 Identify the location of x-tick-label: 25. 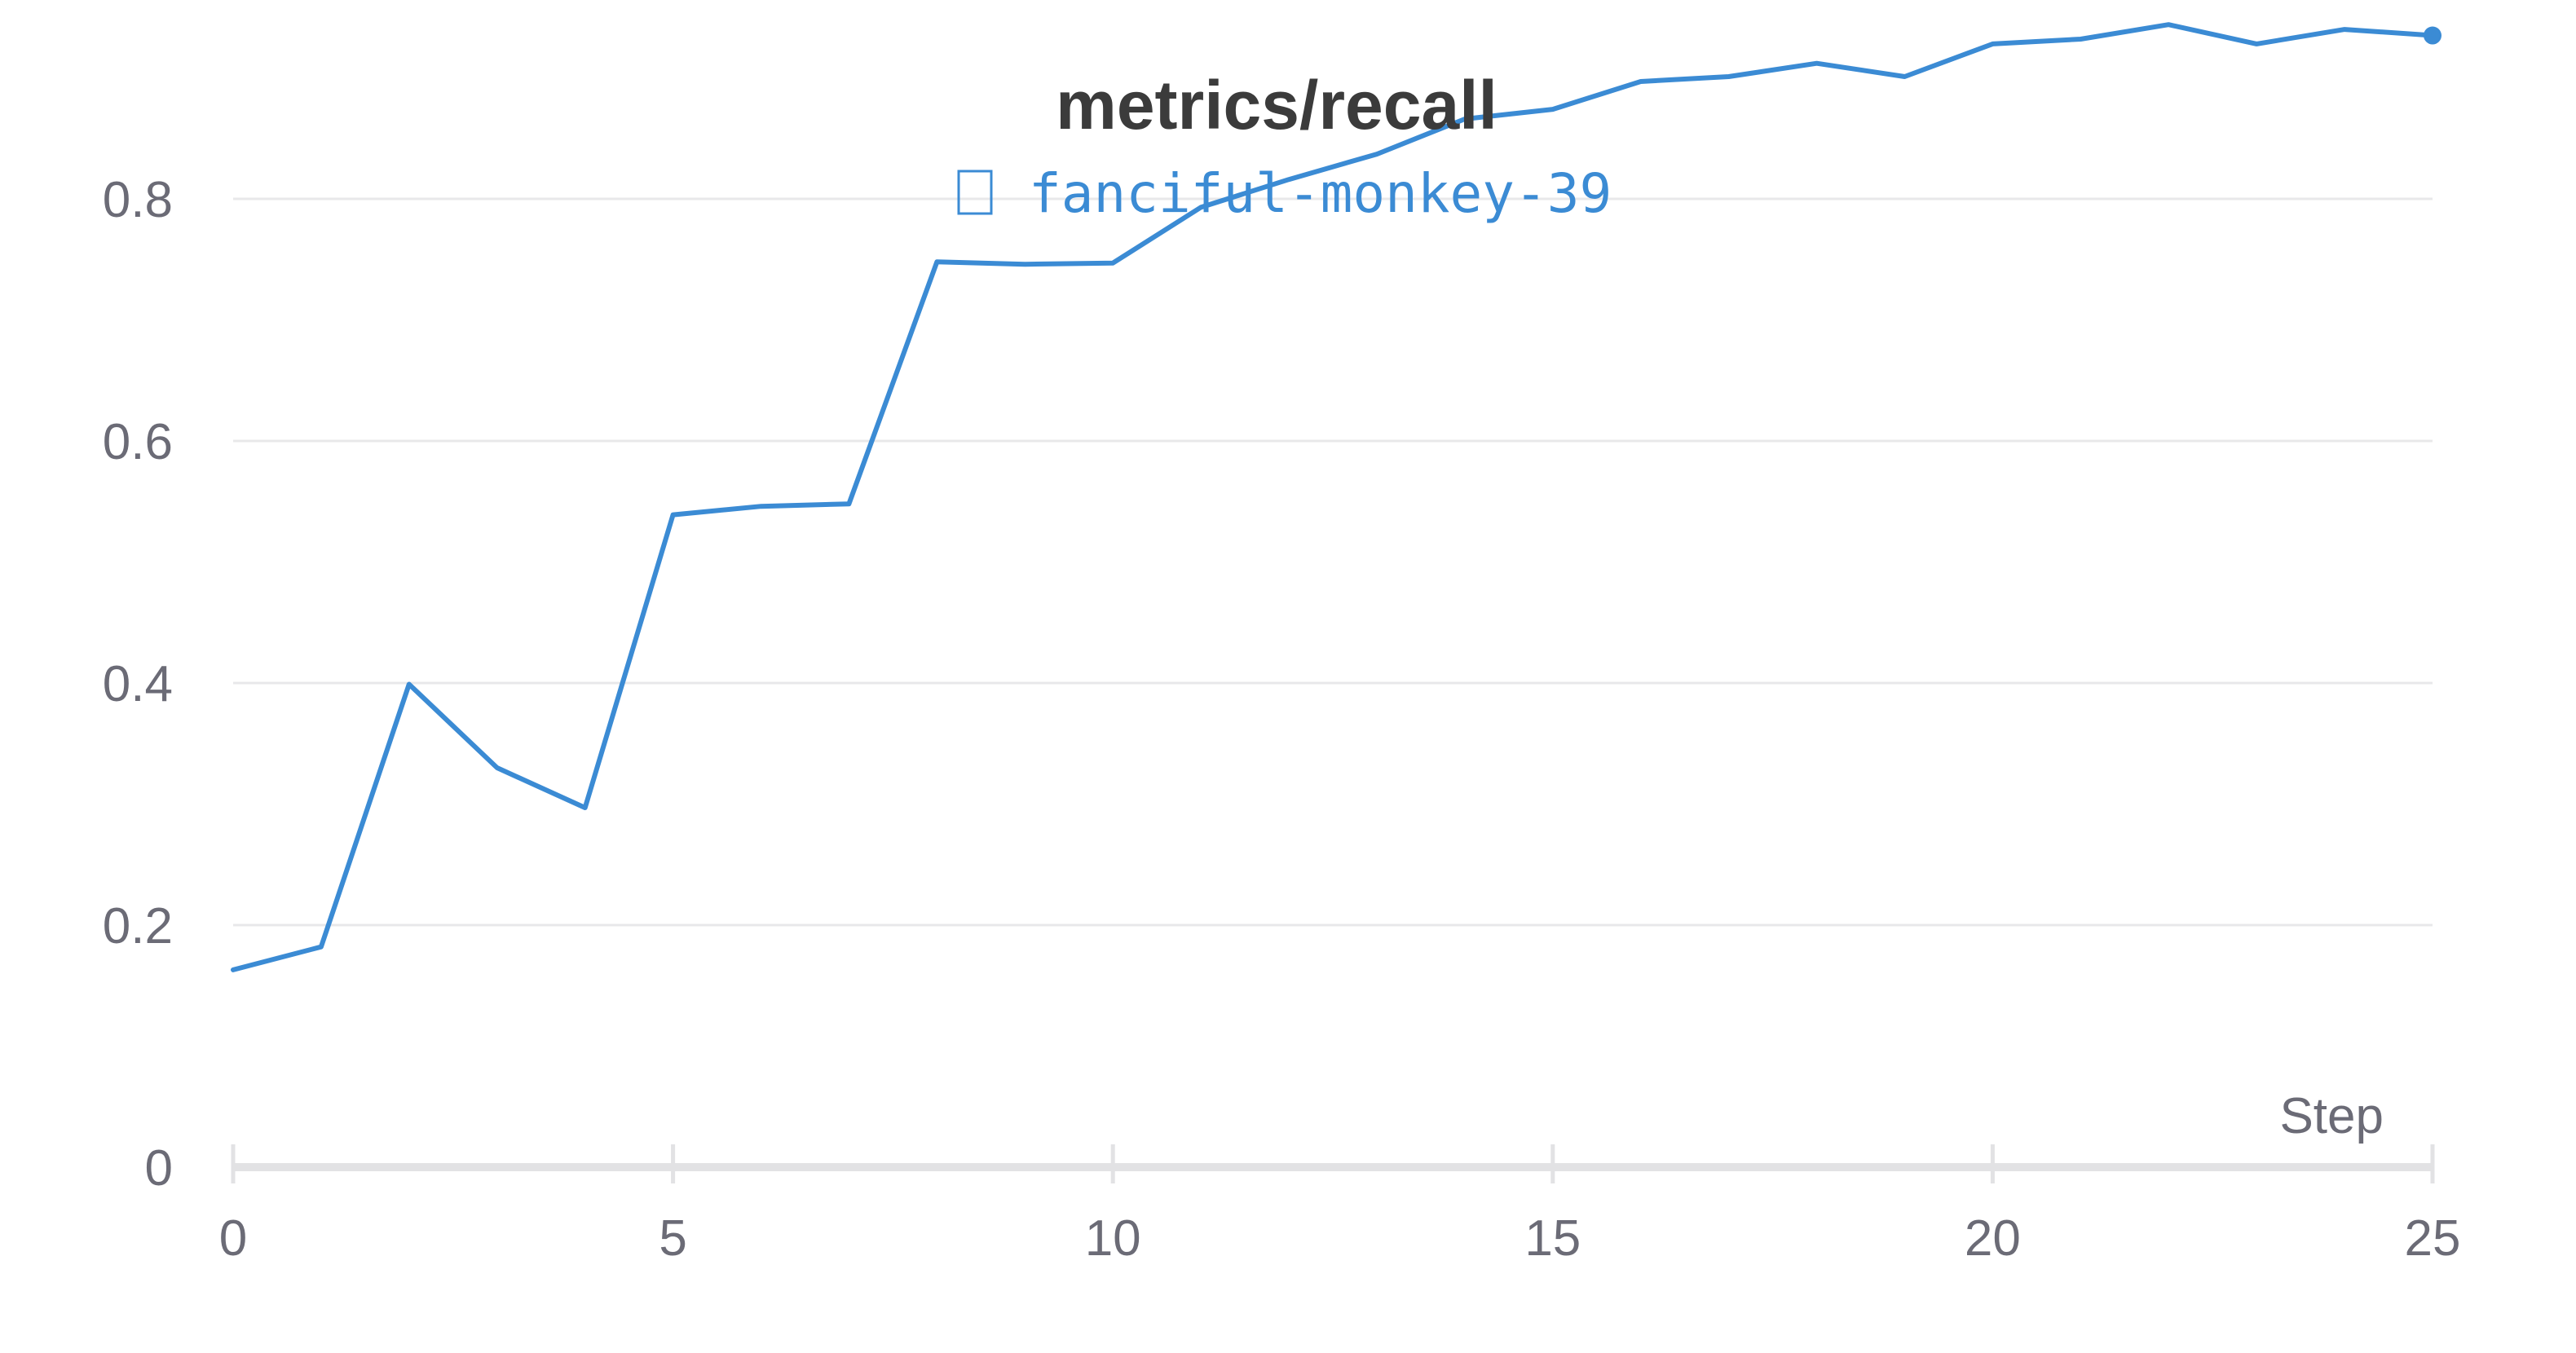
(2433, 1238).